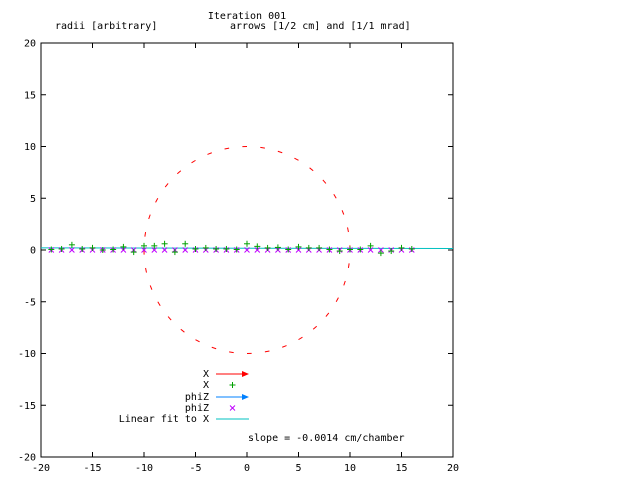 The width and height of the screenshot is (640, 480). I want to click on legend-sample-cross, so click(232, 408).